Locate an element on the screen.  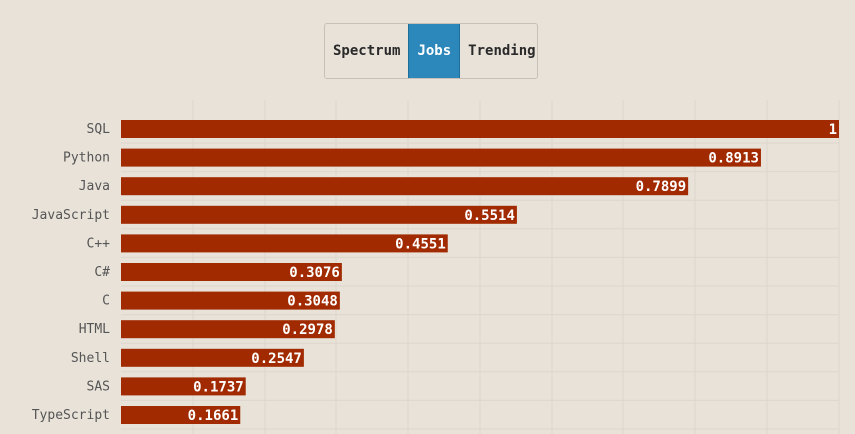
tab-group: Spectrum Jobs Trending is located at coordinates (431, 51).